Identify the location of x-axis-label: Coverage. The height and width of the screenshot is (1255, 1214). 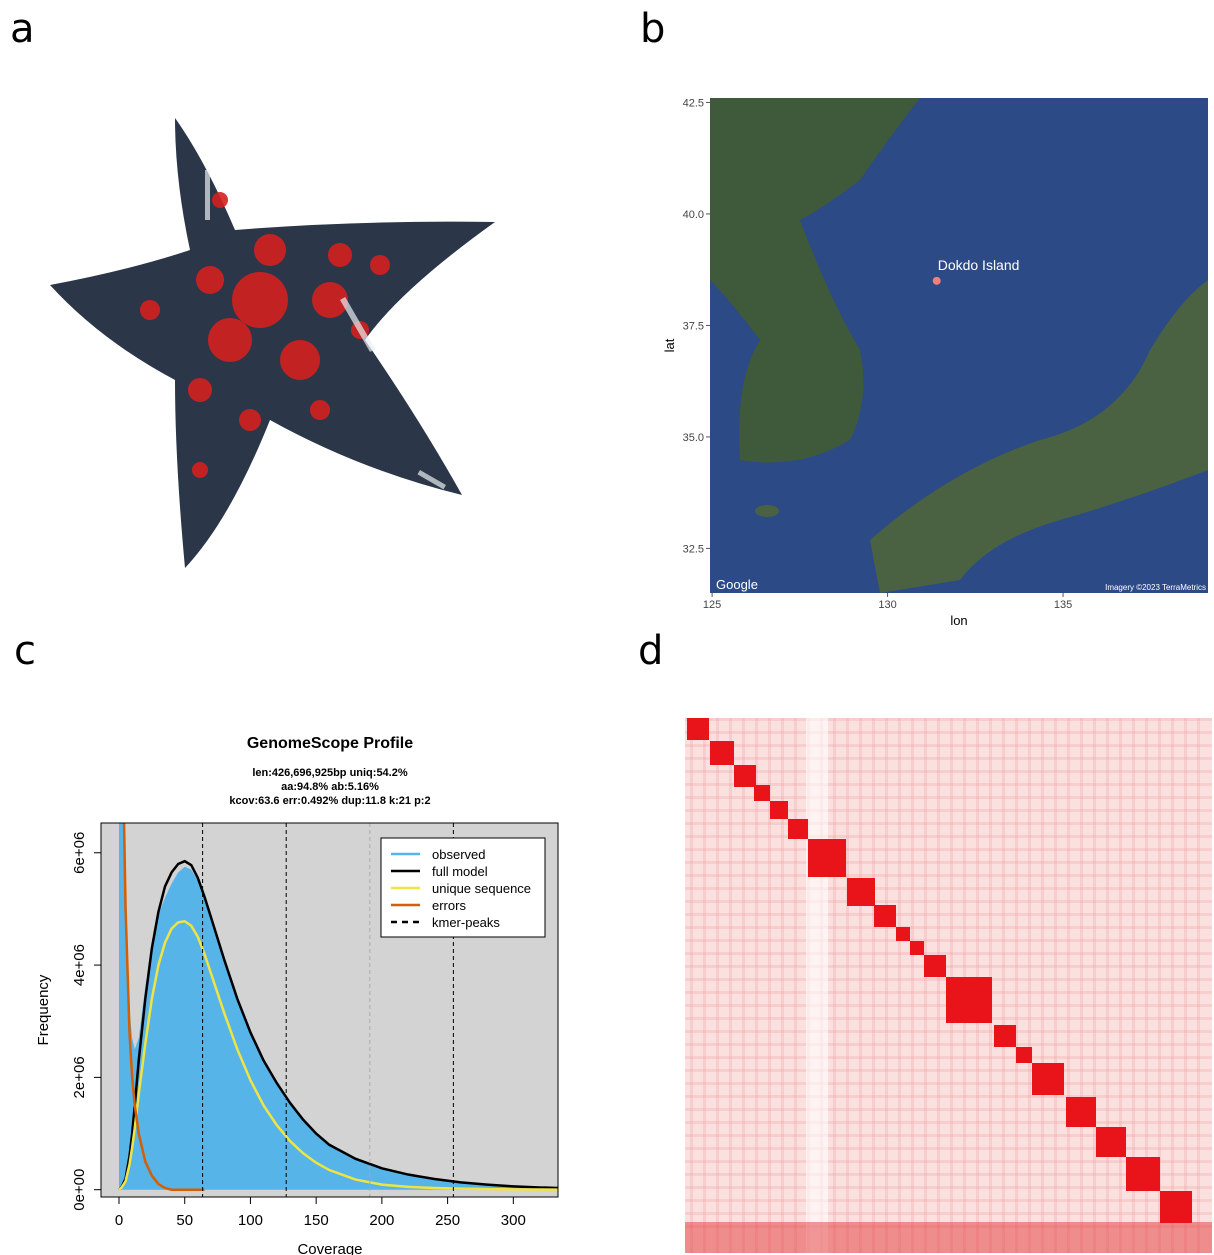
(329, 1248).